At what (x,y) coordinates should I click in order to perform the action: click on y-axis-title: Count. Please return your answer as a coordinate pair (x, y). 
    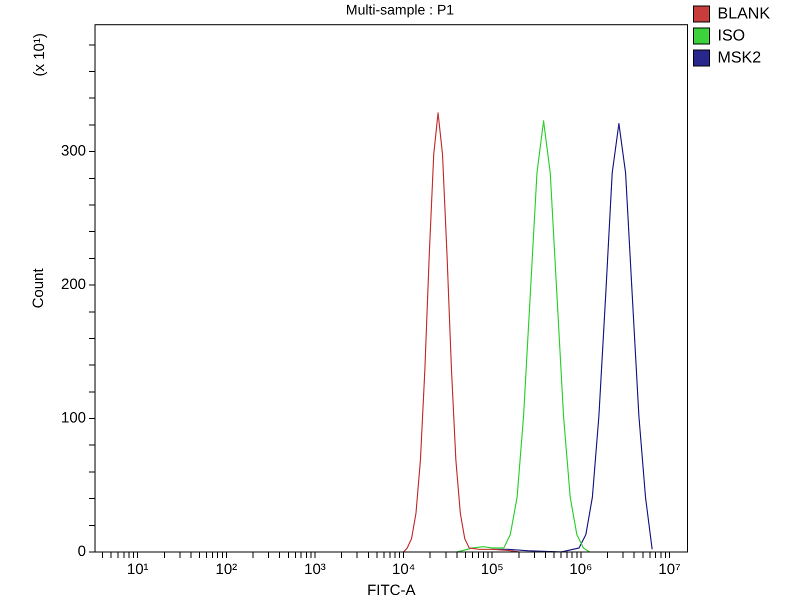
    Looking at the image, I should click on (39, 288).